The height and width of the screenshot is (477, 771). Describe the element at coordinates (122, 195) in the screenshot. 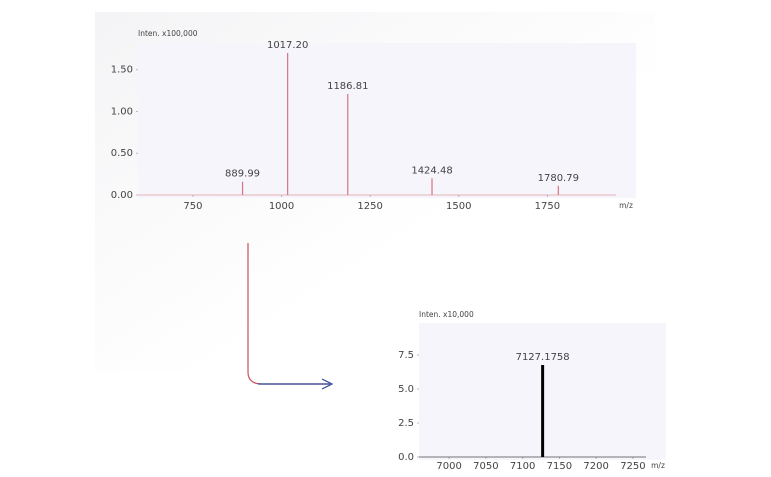

I see `y-tick-label: 0.00` at that location.